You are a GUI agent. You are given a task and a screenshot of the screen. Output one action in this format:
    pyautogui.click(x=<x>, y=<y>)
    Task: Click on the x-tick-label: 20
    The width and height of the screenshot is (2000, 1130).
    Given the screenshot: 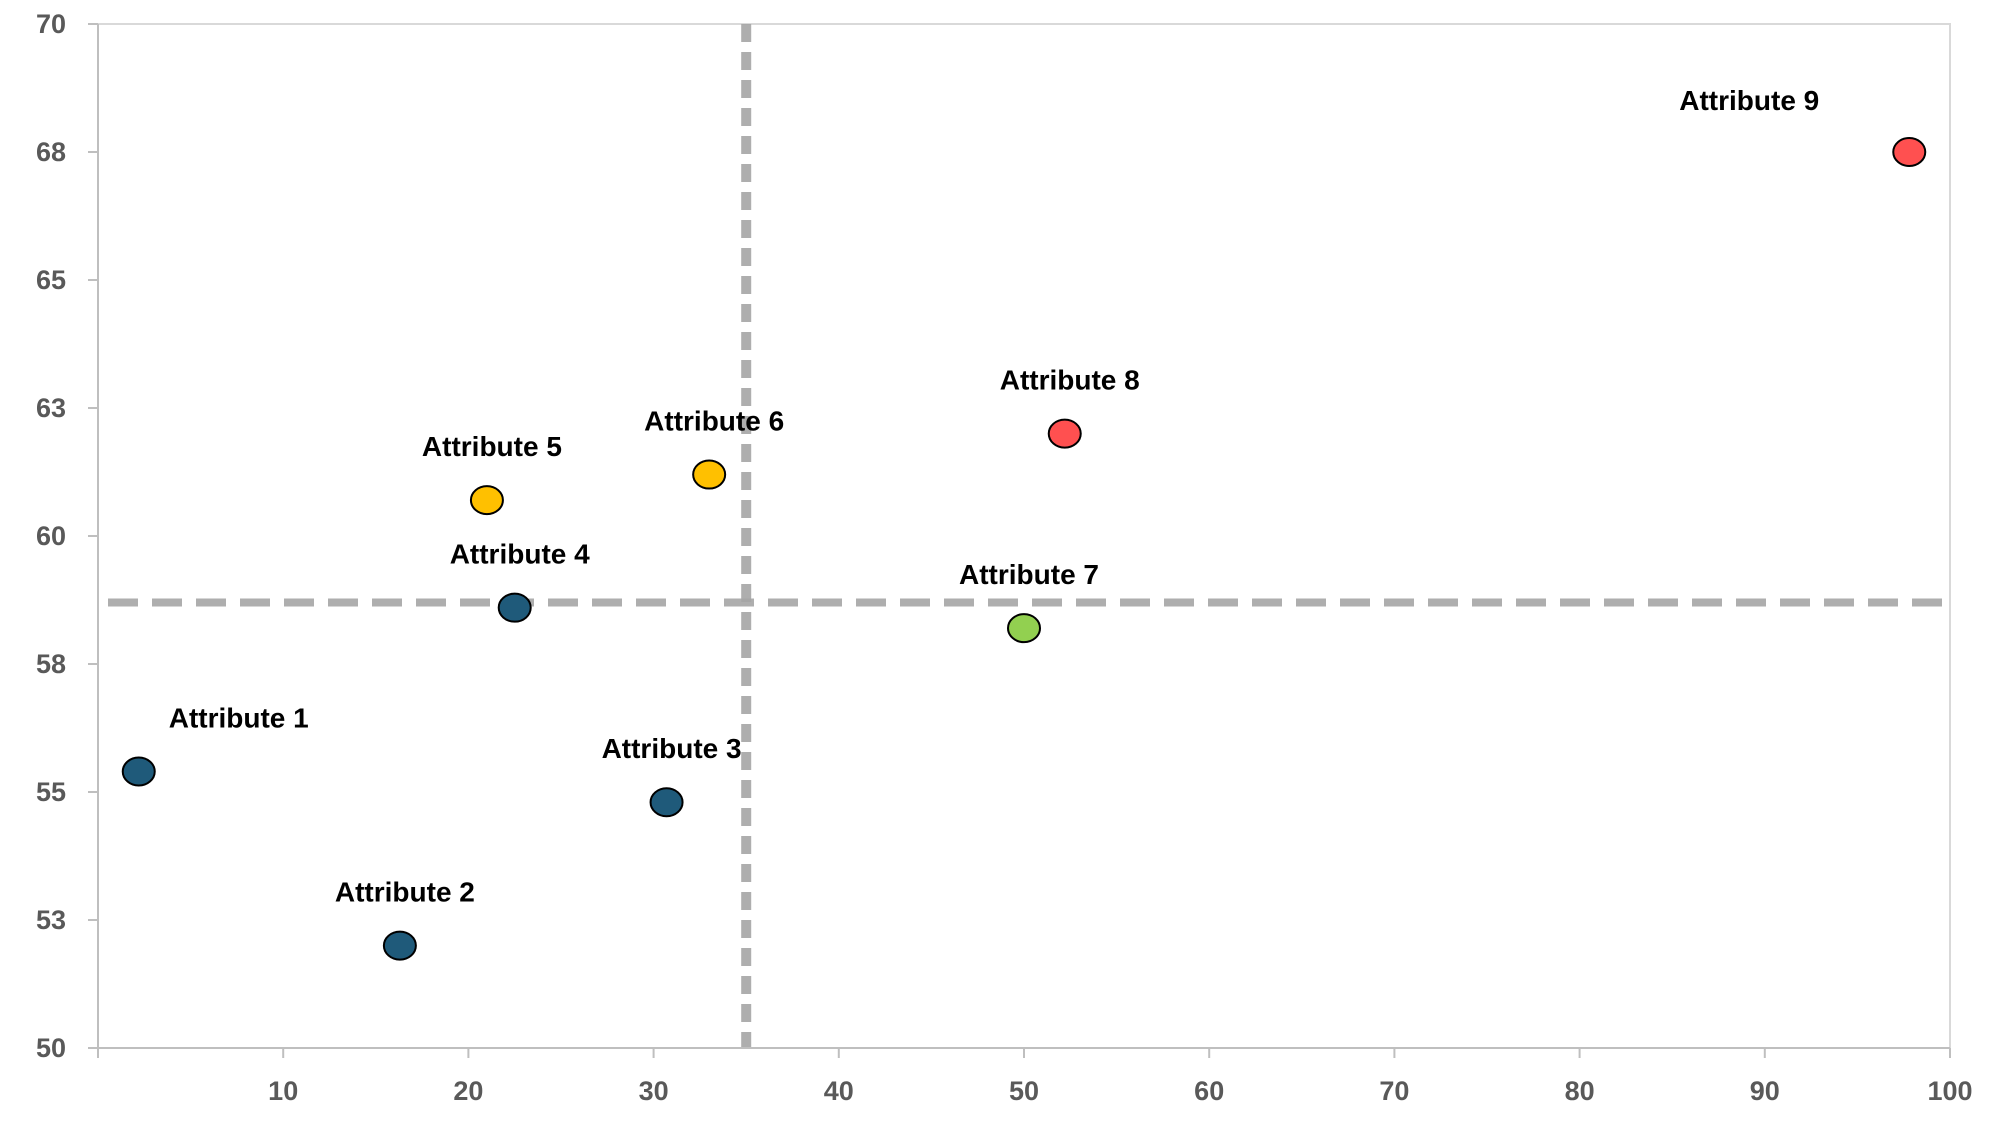 What is the action you would take?
    pyautogui.click(x=468, y=1091)
    